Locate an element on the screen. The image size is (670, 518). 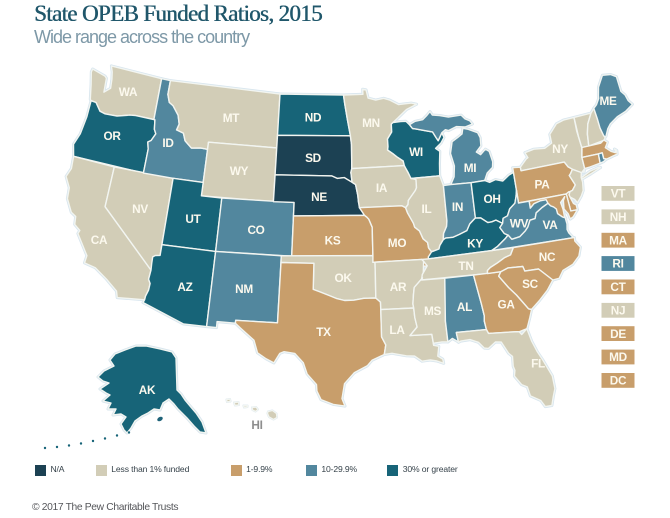
svg-text: NV is located at coordinates (140, 209).